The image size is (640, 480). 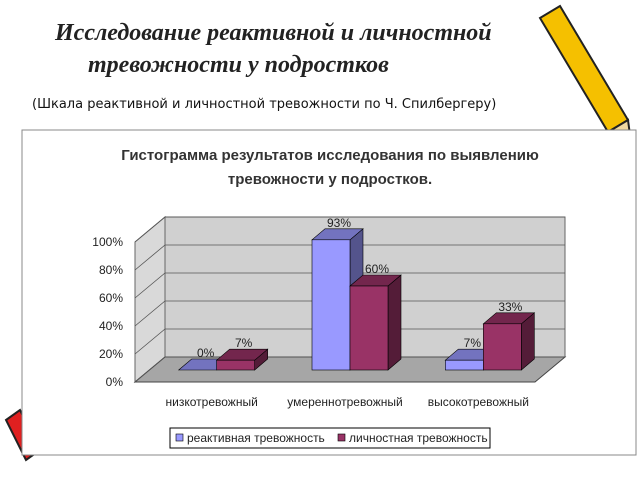 What do you see at coordinates (418, 438) in the screenshot?
I see `legend-label: личностная тревожность` at bounding box center [418, 438].